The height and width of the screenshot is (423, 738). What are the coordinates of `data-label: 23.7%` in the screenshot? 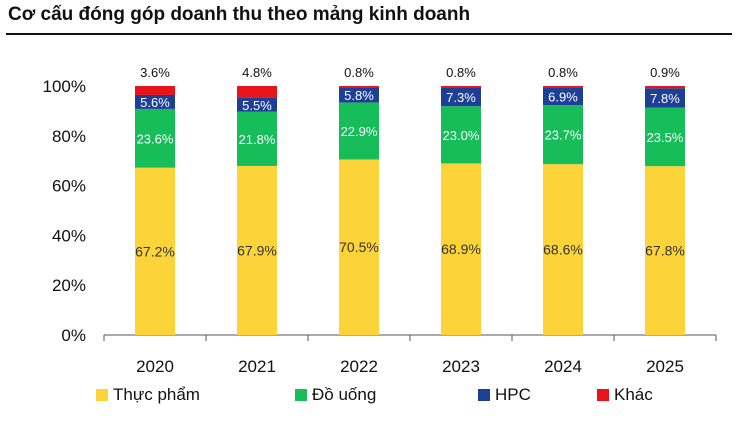 It's located at (563, 135).